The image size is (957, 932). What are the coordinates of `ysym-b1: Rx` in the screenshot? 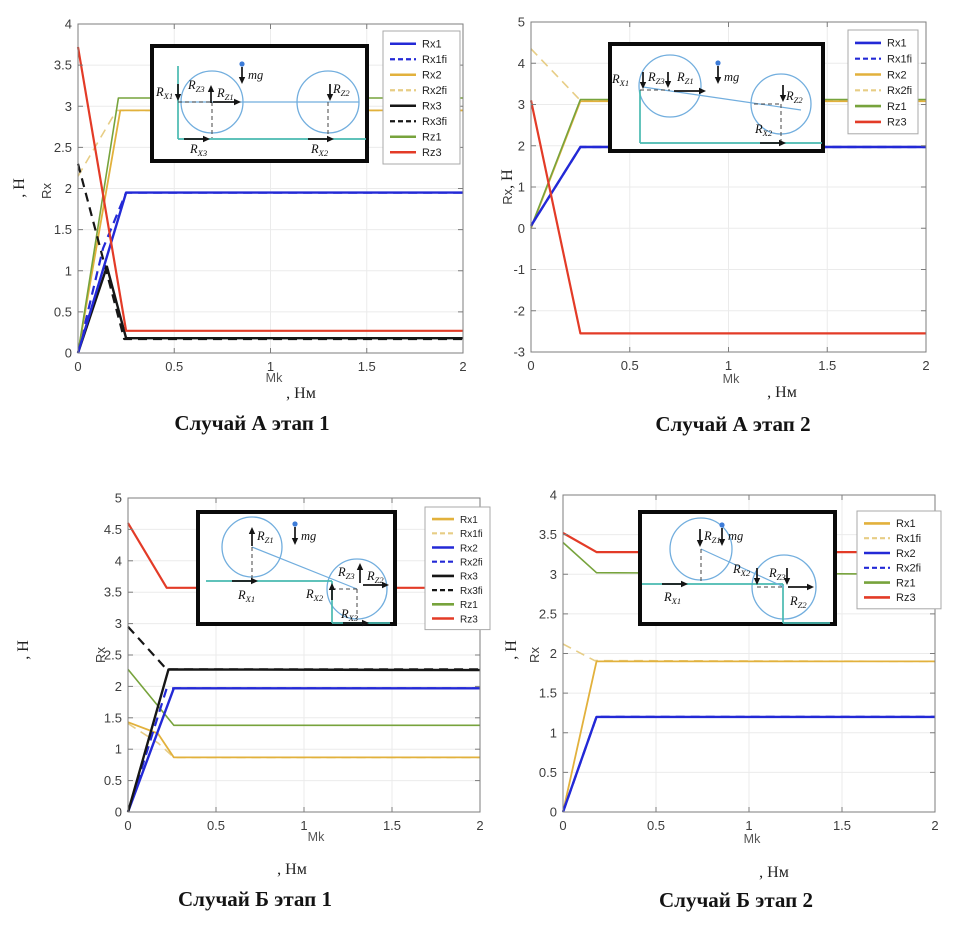 It's located at (101, 655).